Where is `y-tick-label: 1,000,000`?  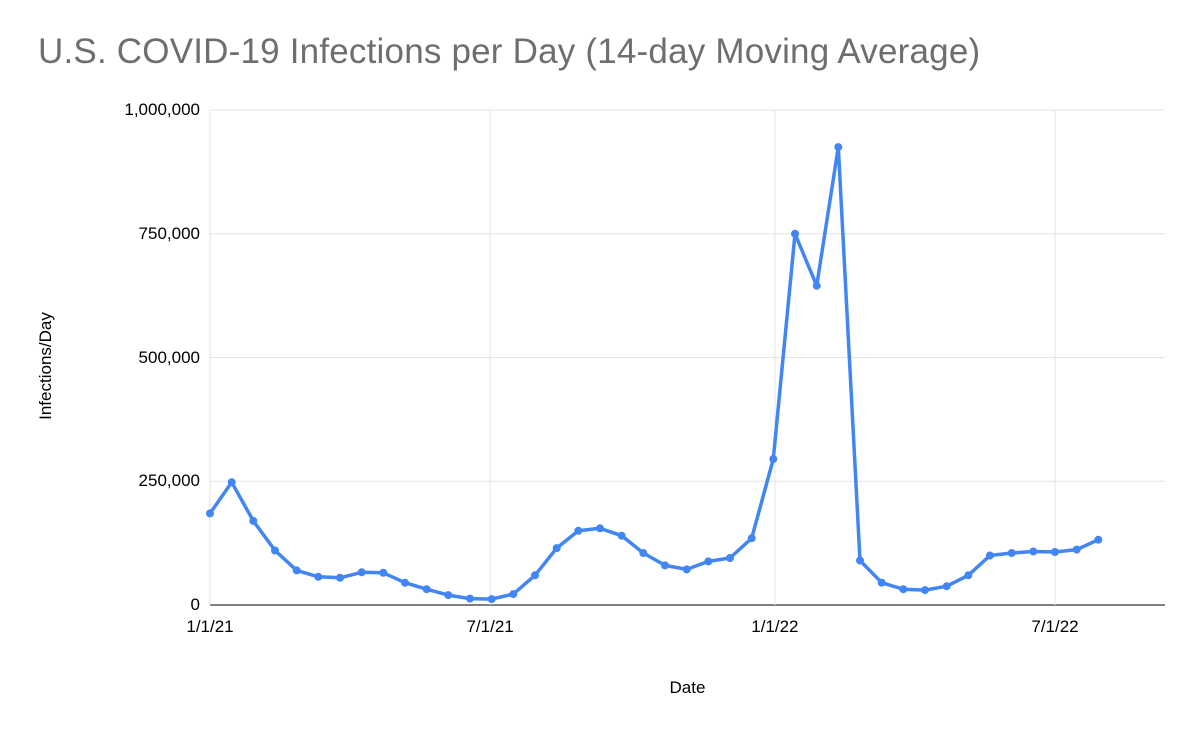 y-tick-label: 1,000,000 is located at coordinates (162, 109).